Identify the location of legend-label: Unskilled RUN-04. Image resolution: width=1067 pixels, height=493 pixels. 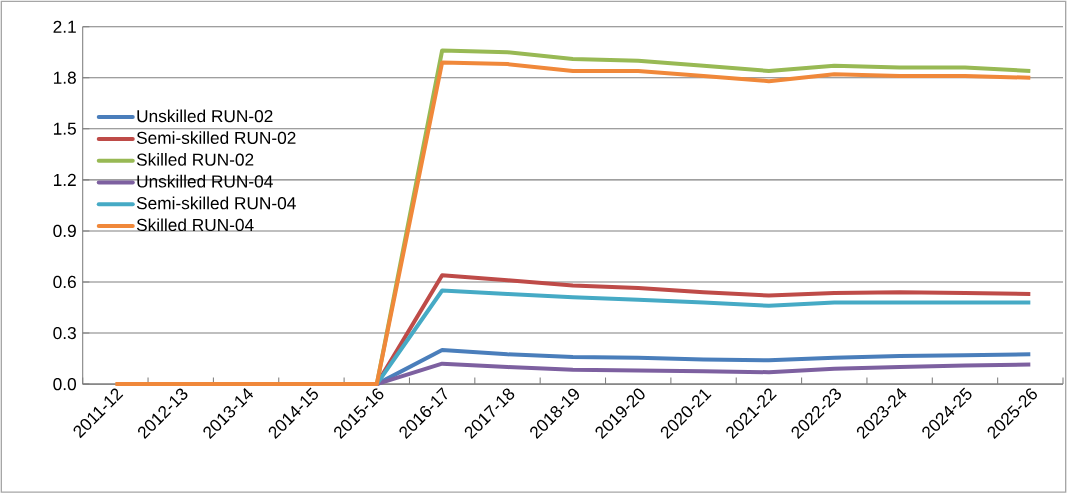
(205, 181).